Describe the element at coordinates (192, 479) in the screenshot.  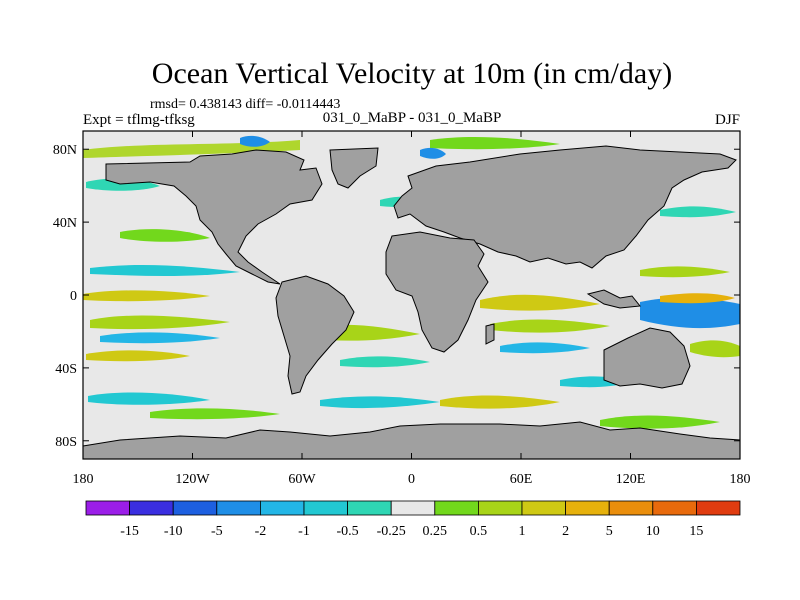
I see `x-tick-label: 120W` at that location.